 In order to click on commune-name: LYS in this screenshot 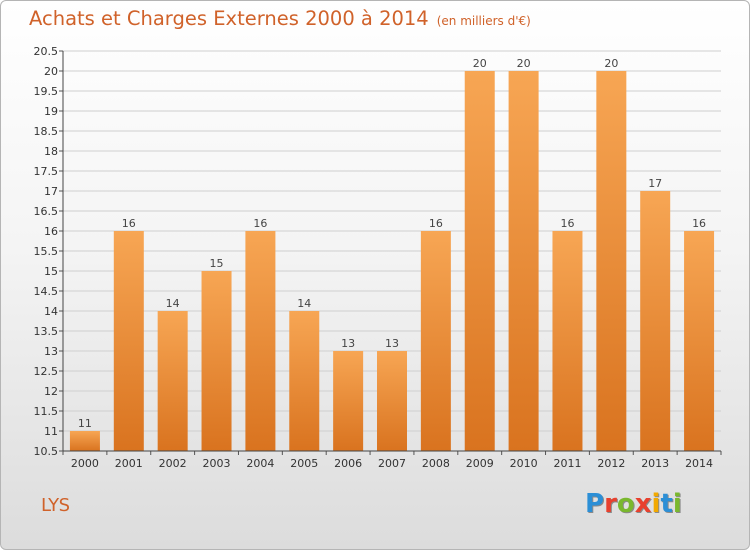, I will do `click(55, 505)`.